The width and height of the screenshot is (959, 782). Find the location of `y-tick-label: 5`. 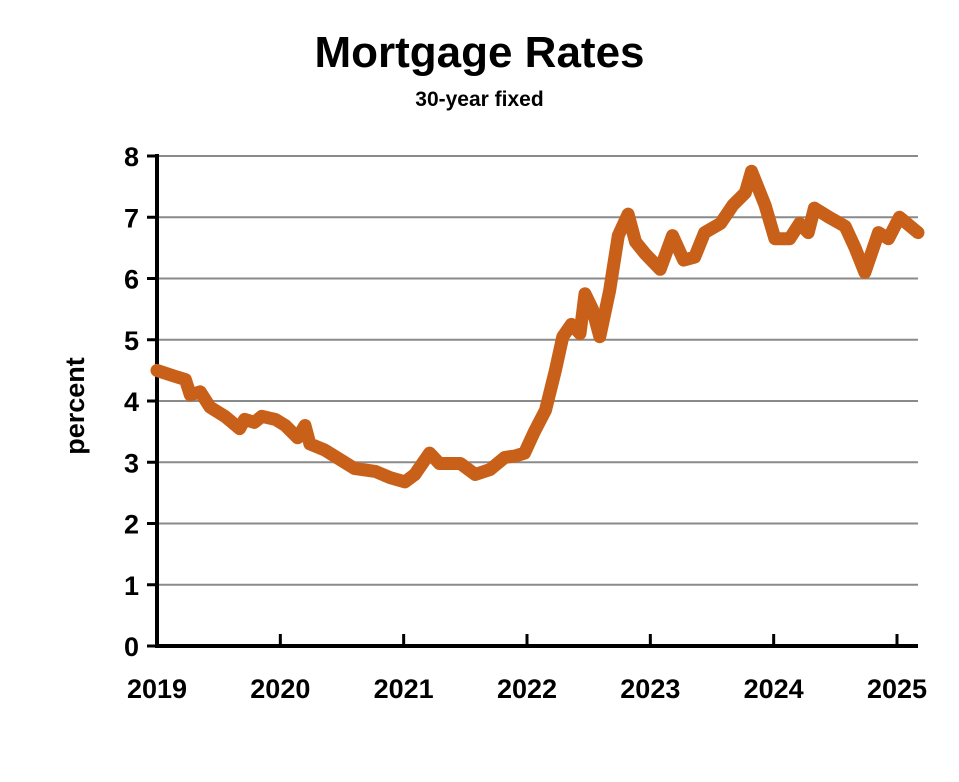

y-tick-label: 5 is located at coordinates (131, 341).